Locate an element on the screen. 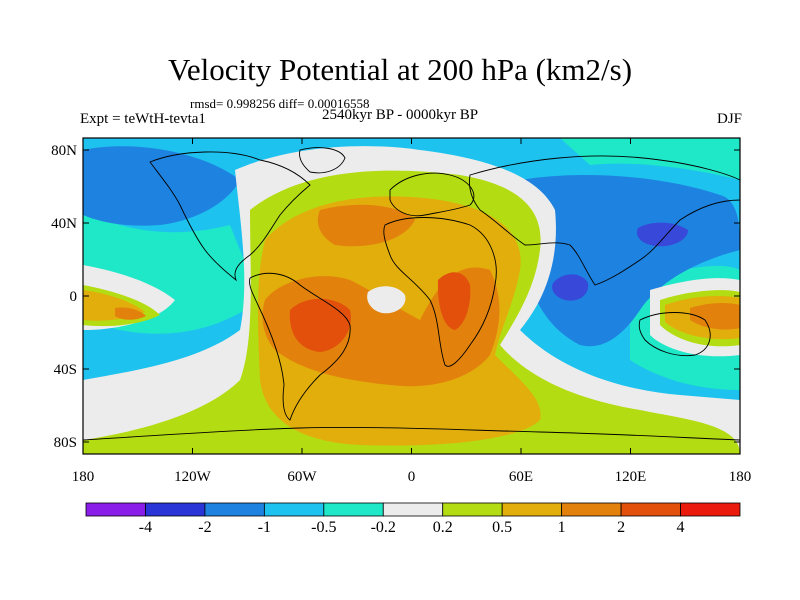  lat-label: 80N is located at coordinates (64, 151).